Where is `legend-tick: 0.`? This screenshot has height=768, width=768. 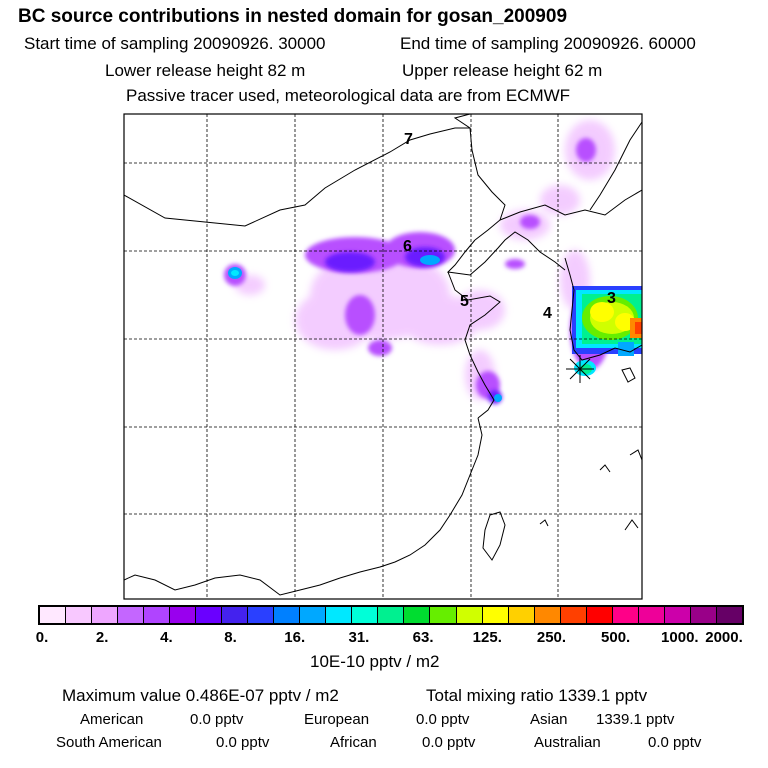 legend-tick: 0. is located at coordinates (42, 637).